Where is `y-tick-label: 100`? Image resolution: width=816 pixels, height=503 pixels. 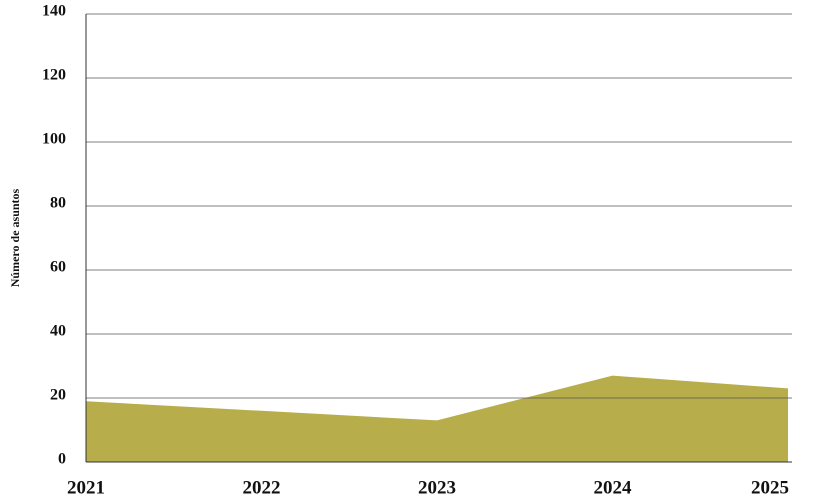 y-tick-label: 100 is located at coordinates (54, 139).